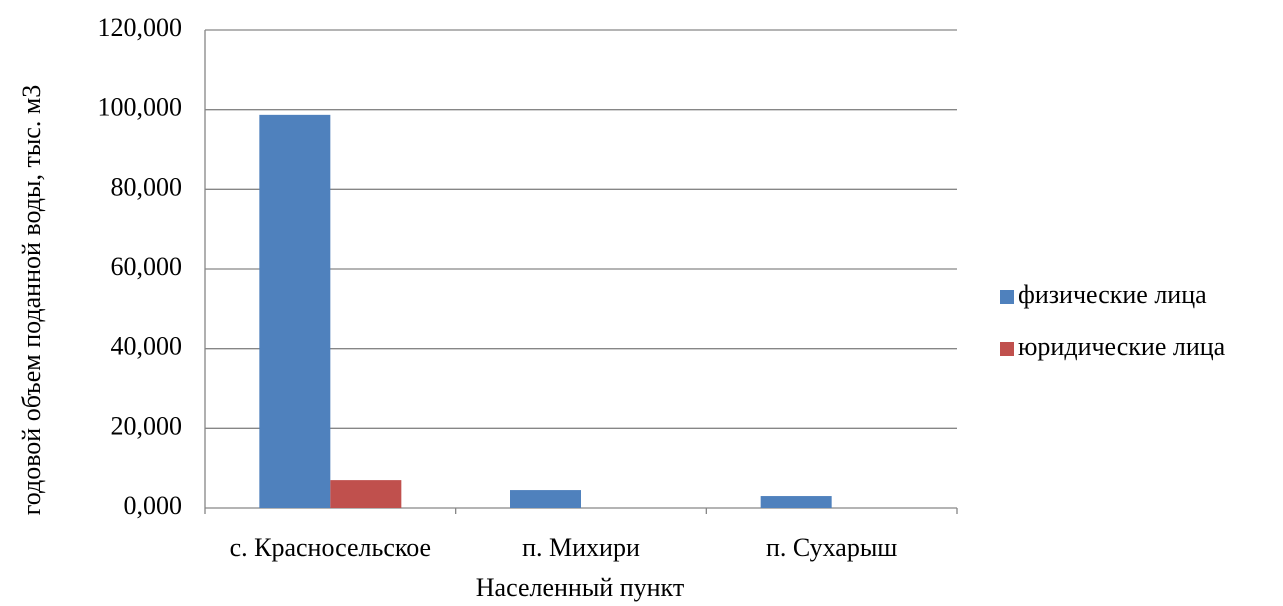 The height and width of the screenshot is (606, 1283). Describe the element at coordinates (580, 587) in the screenshot. I see `x-axis-title: Населенный пункт` at that location.